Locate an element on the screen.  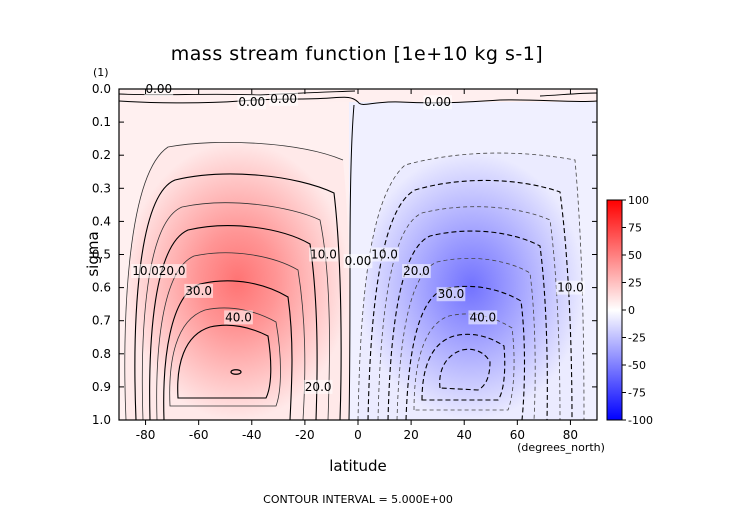
x-unit-label: (degrees_north) is located at coordinates (561, 447).